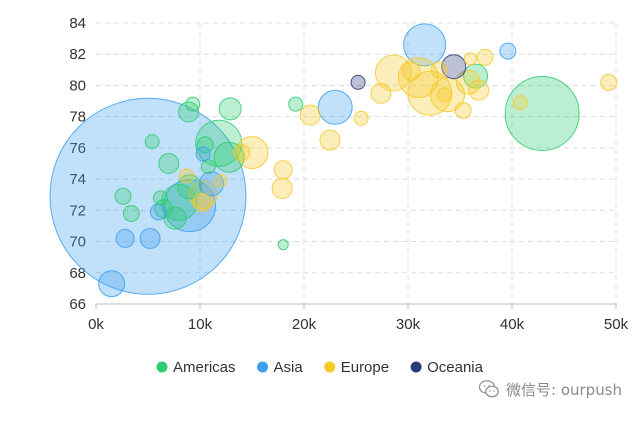  Describe the element at coordinates (77, 179) in the screenshot. I see `y-tick-label: 74` at that location.